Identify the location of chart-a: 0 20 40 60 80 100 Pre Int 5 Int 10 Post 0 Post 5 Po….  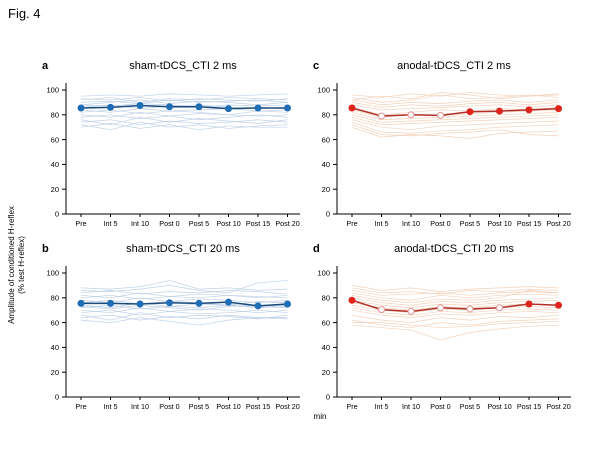
(173, 155).